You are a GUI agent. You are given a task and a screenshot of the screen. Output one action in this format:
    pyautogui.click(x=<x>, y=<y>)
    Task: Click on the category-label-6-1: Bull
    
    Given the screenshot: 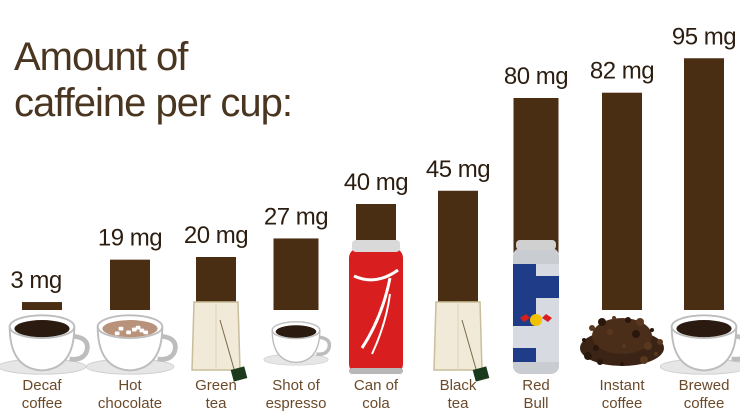 What is the action you would take?
    pyautogui.click(x=535, y=403)
    